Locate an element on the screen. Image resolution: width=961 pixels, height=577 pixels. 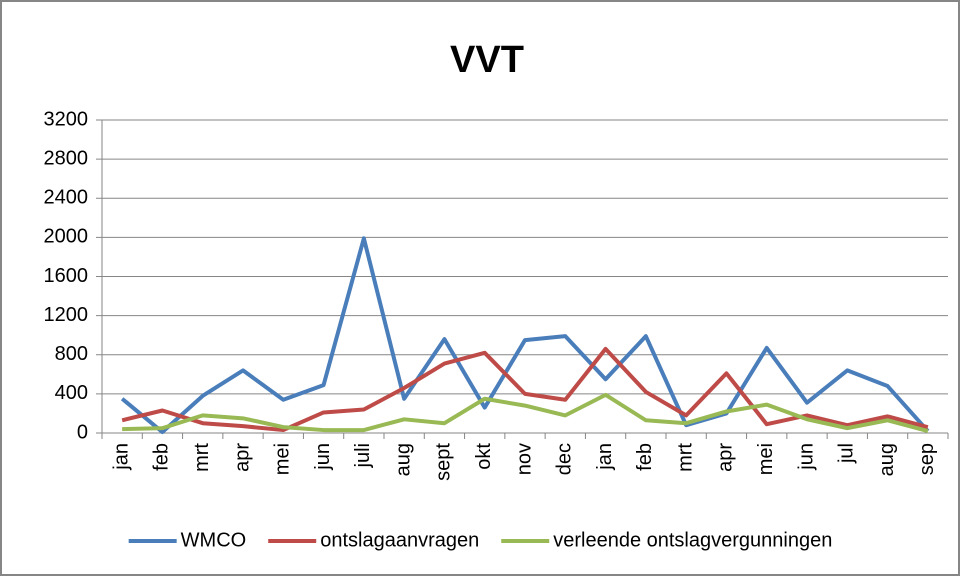
y-tick-label: 1200 is located at coordinates (66, 315).